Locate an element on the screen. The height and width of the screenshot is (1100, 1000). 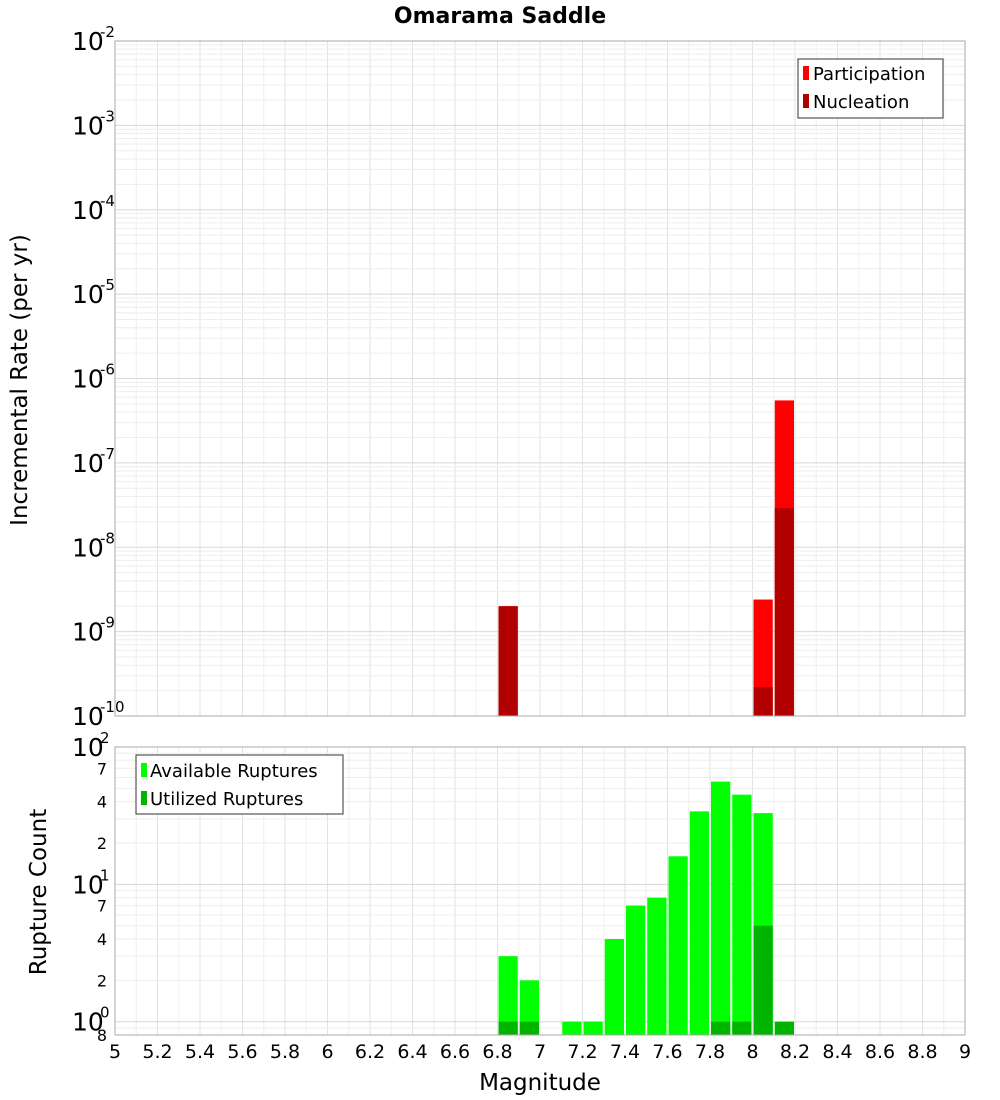
legend-utilized-swatch is located at coordinates (144, 798).